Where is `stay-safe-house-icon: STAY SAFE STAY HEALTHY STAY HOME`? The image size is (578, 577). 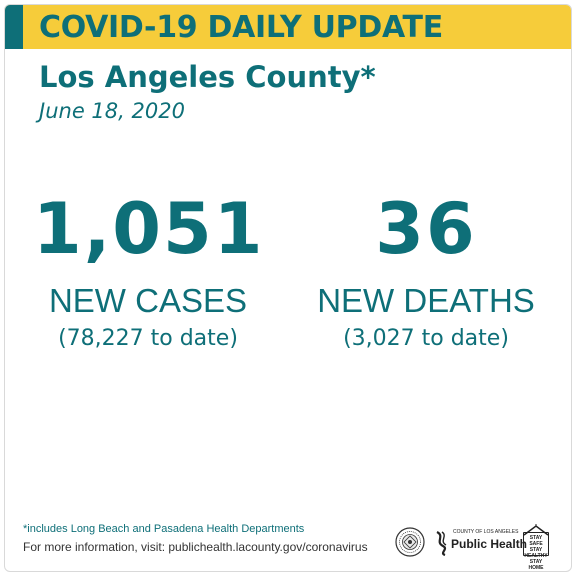
stay-safe-house-icon: STAY SAFE STAY HEALTHY STAY HOME is located at coordinates (536, 547).